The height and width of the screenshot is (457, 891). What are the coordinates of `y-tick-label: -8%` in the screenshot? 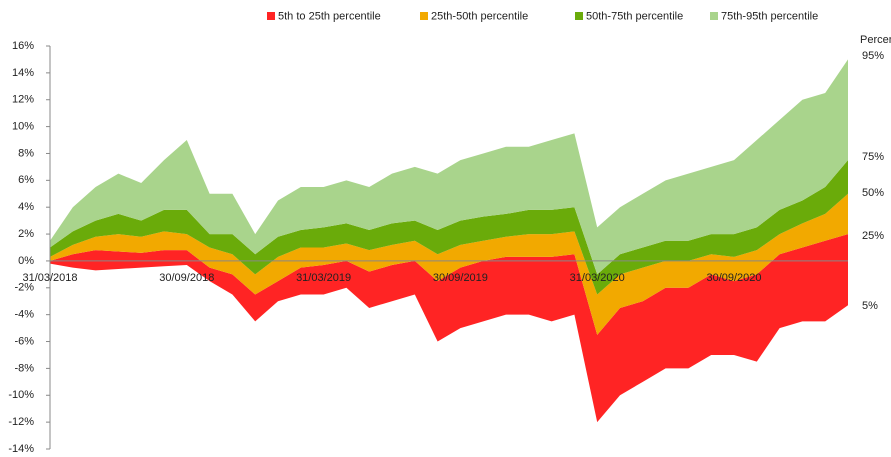 It's located at (24, 368).